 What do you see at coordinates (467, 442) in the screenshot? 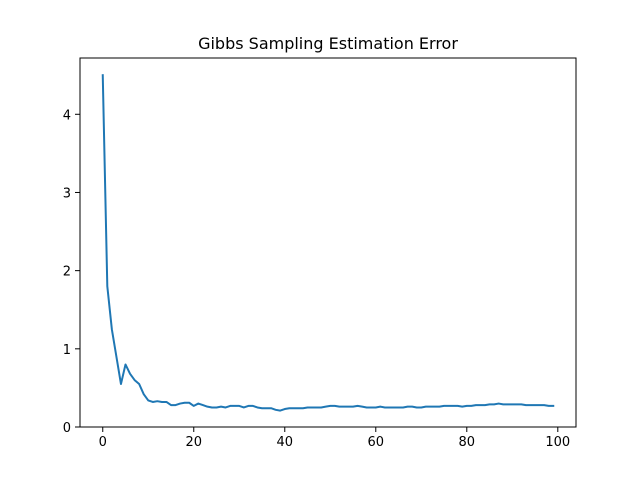
I see `x-tick-label: 80` at bounding box center [467, 442].